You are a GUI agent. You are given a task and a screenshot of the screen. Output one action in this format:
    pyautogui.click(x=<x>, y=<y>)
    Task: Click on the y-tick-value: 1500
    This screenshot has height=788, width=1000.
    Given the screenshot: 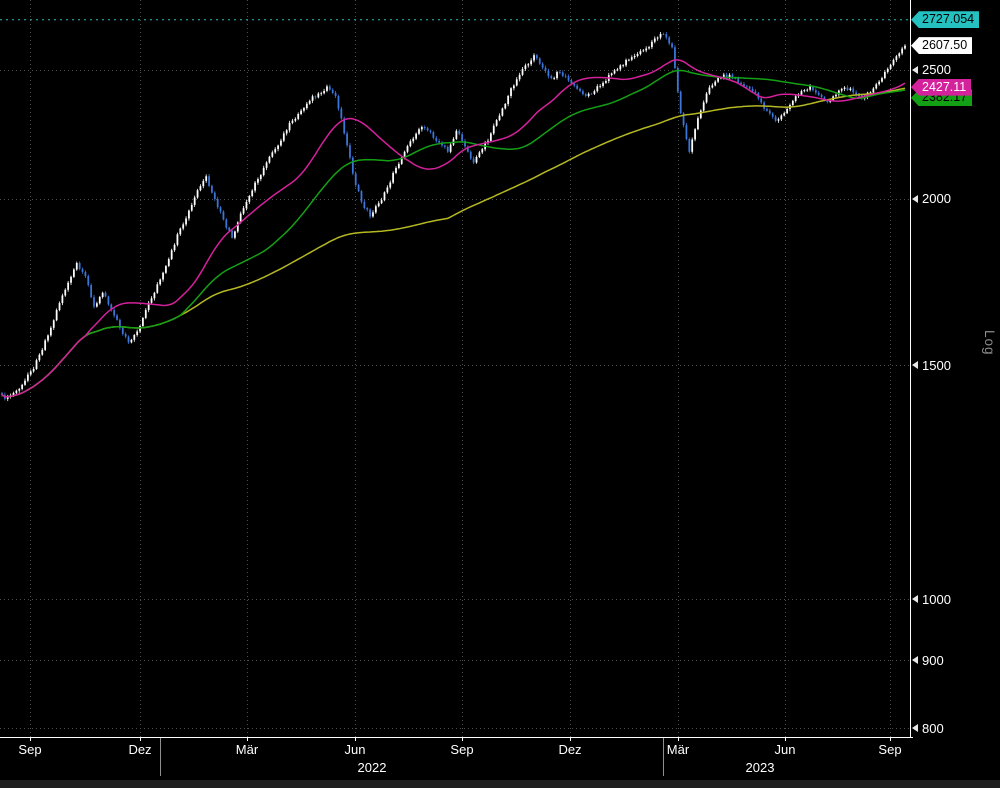 What is the action you would take?
    pyautogui.click(x=936, y=365)
    